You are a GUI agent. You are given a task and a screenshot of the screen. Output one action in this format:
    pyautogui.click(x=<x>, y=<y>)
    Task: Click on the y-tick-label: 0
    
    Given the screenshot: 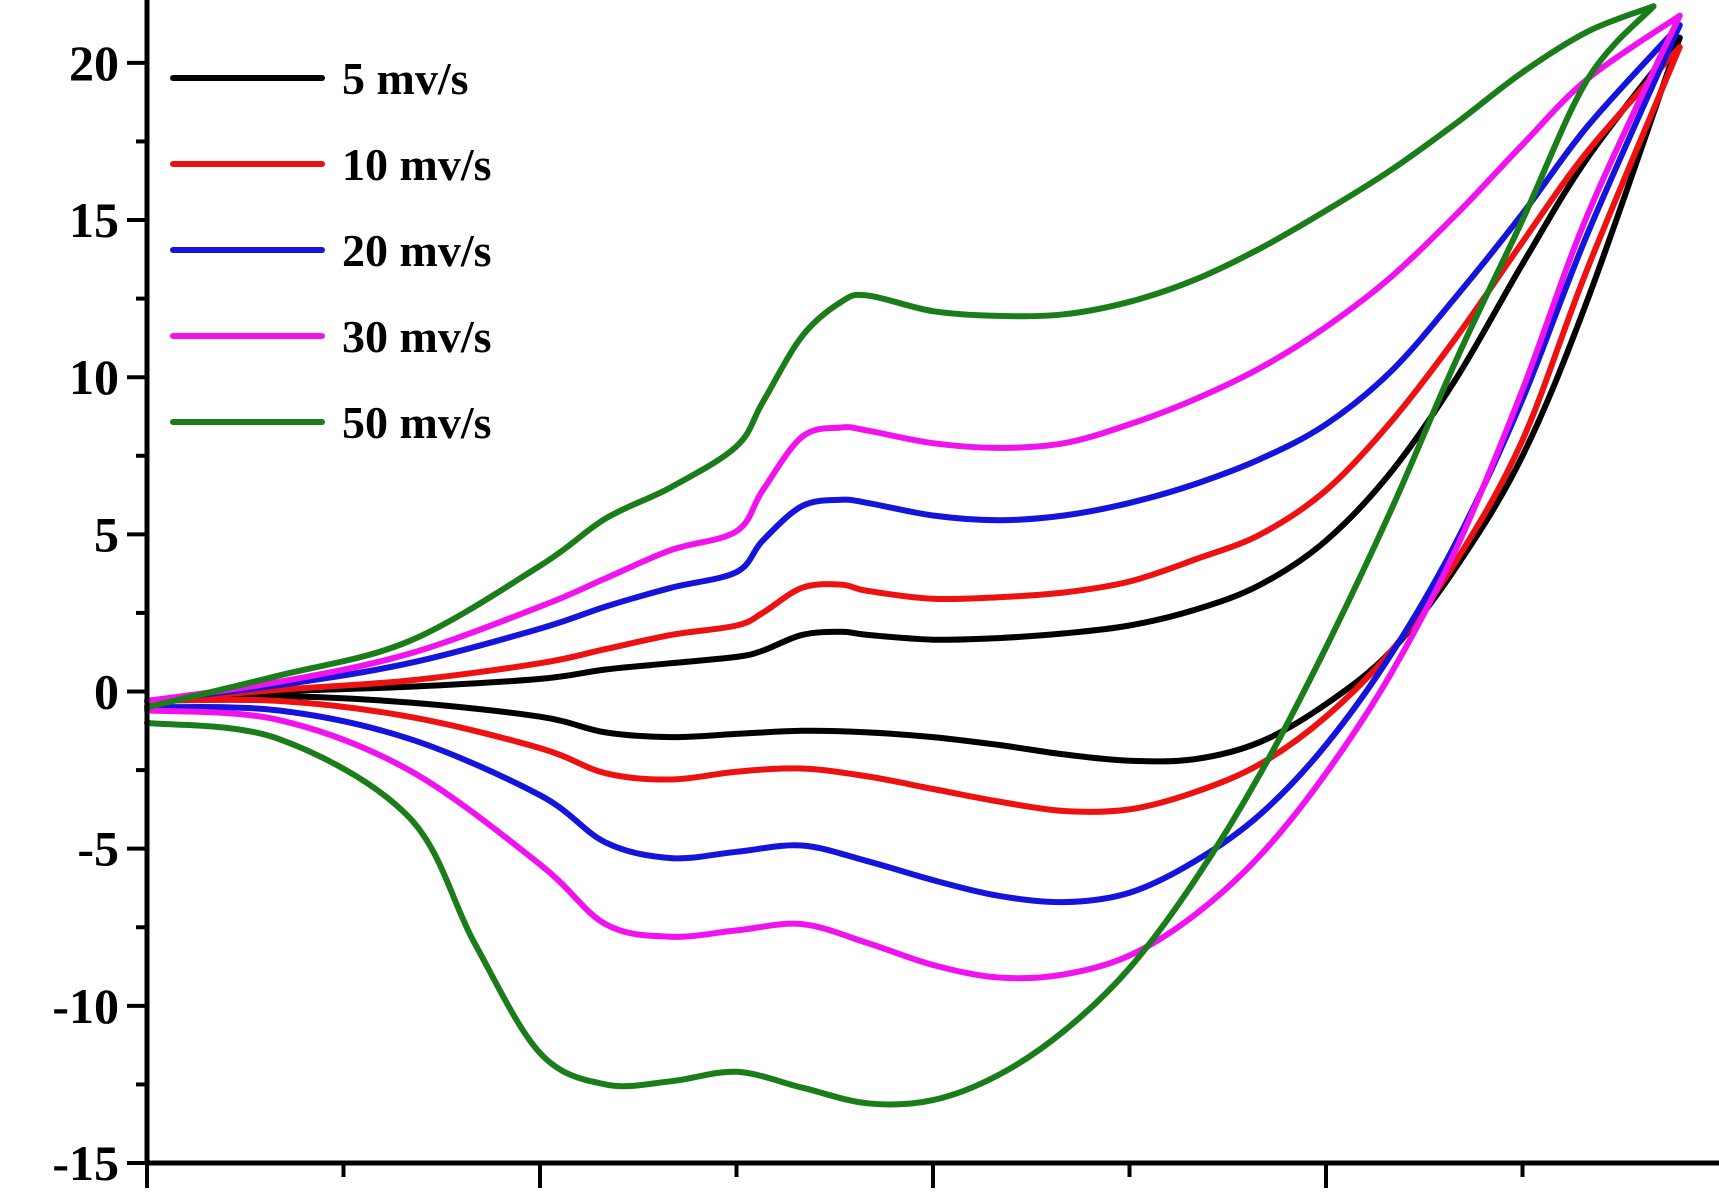 What is the action you would take?
    pyautogui.click(x=106, y=692)
    